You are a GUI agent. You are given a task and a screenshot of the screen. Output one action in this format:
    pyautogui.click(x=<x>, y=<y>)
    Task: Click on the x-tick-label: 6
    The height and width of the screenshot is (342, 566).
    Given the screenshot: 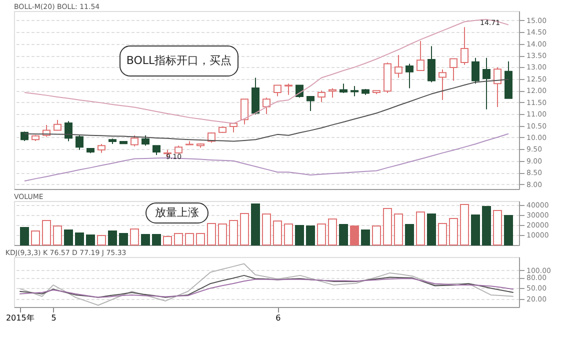 What is the action you would take?
    pyautogui.click(x=278, y=318)
    